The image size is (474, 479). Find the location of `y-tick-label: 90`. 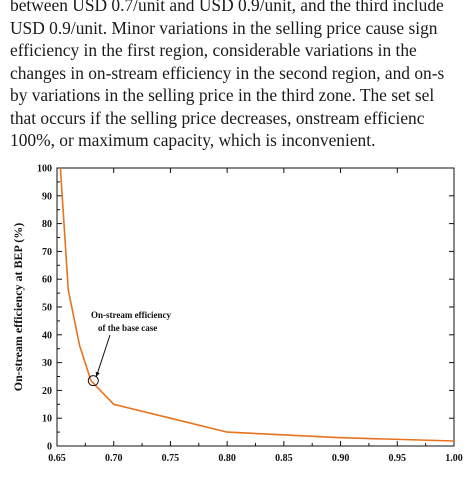

y-tick-label: 90 is located at coordinates (47, 196).